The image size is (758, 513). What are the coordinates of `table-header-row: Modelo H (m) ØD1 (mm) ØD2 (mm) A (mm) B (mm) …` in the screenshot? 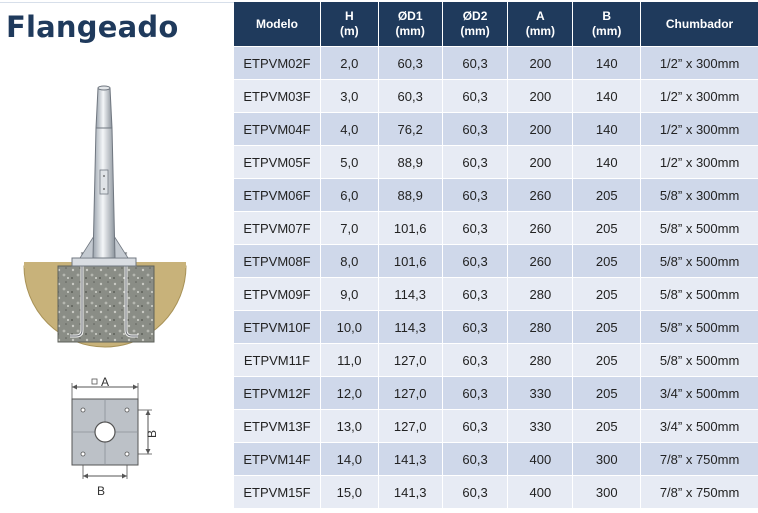 It's located at (496, 24).